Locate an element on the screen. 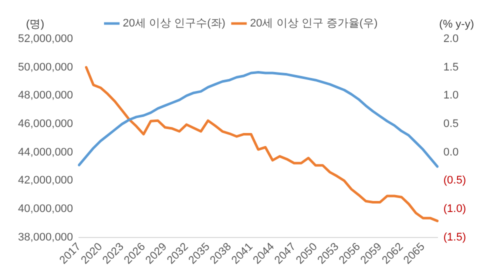 Image resolution: width=484 pixels, height=278 pixels. legend-label: 20세 이상 인구수(좌) is located at coordinates (174, 24).